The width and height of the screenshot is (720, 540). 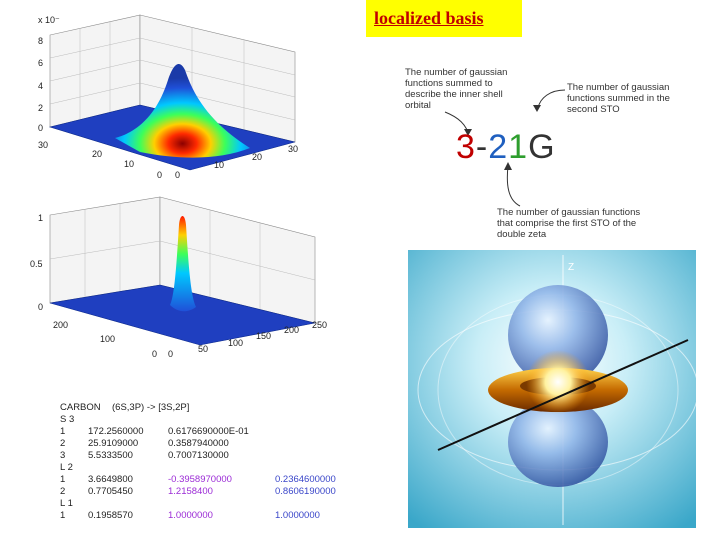 What do you see at coordinates (66, 467) in the screenshot?
I see `table-section-label: L 2` at bounding box center [66, 467].